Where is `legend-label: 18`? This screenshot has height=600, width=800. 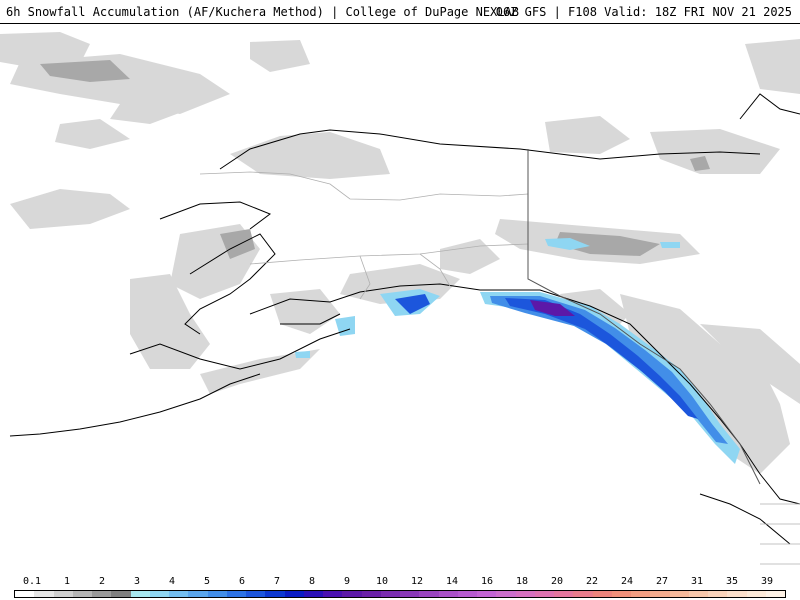 legend-label: 18 is located at coordinates (522, 581).